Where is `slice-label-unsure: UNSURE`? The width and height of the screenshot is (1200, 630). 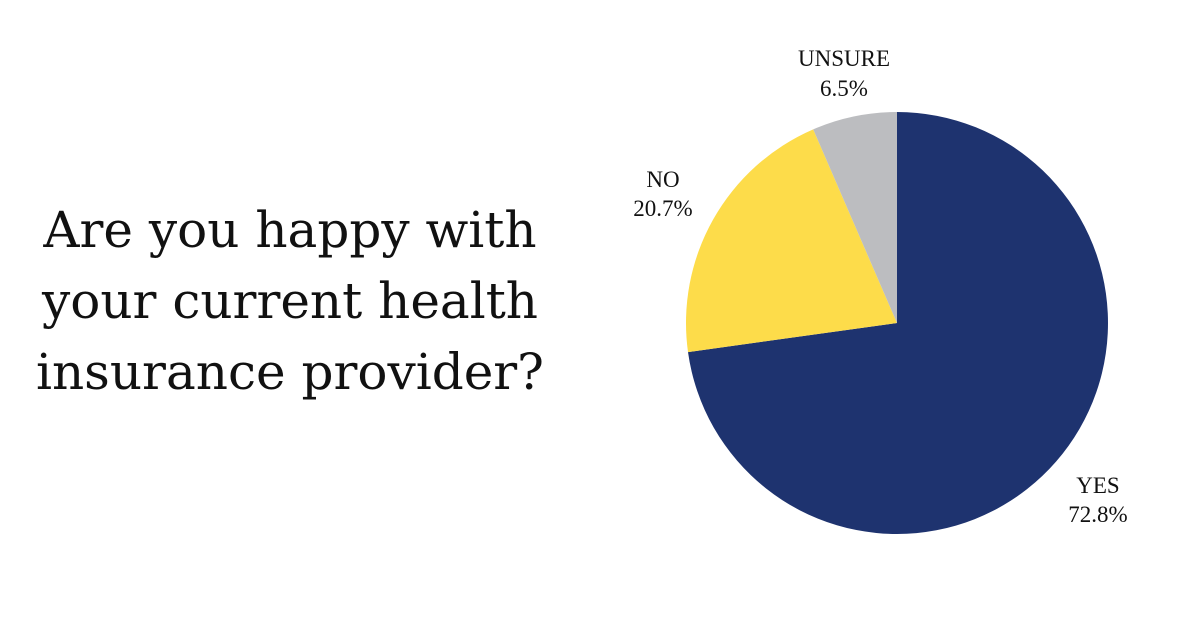
slice-label-unsure: UNSURE is located at coordinates (844, 58).